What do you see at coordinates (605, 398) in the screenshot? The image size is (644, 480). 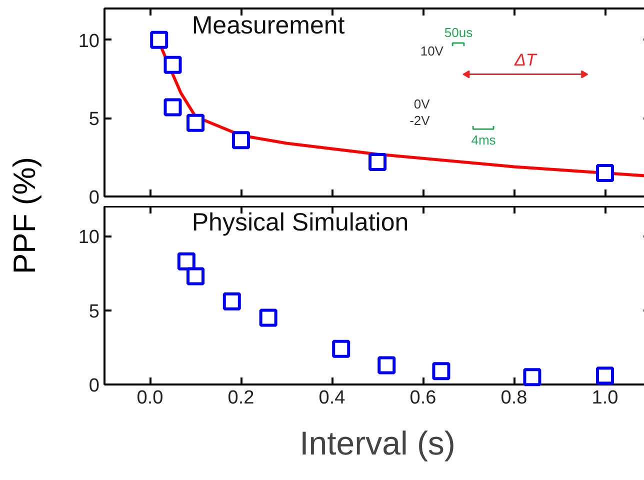 I see `x-tick-label: 1.0` at bounding box center [605, 398].